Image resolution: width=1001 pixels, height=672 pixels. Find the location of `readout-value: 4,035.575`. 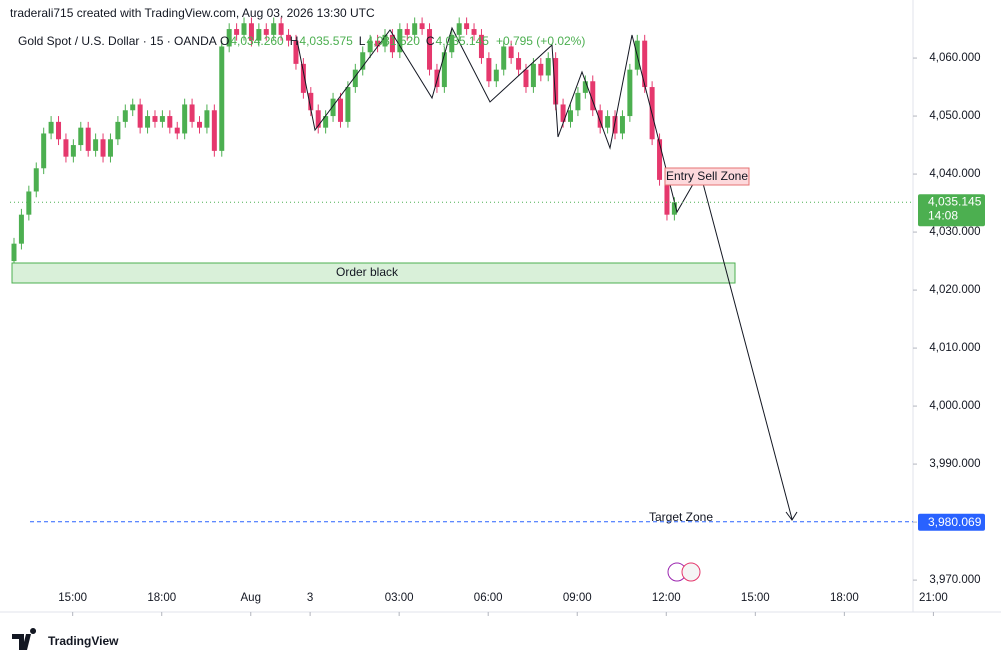

readout-value: 4,035.575 is located at coordinates (326, 41).